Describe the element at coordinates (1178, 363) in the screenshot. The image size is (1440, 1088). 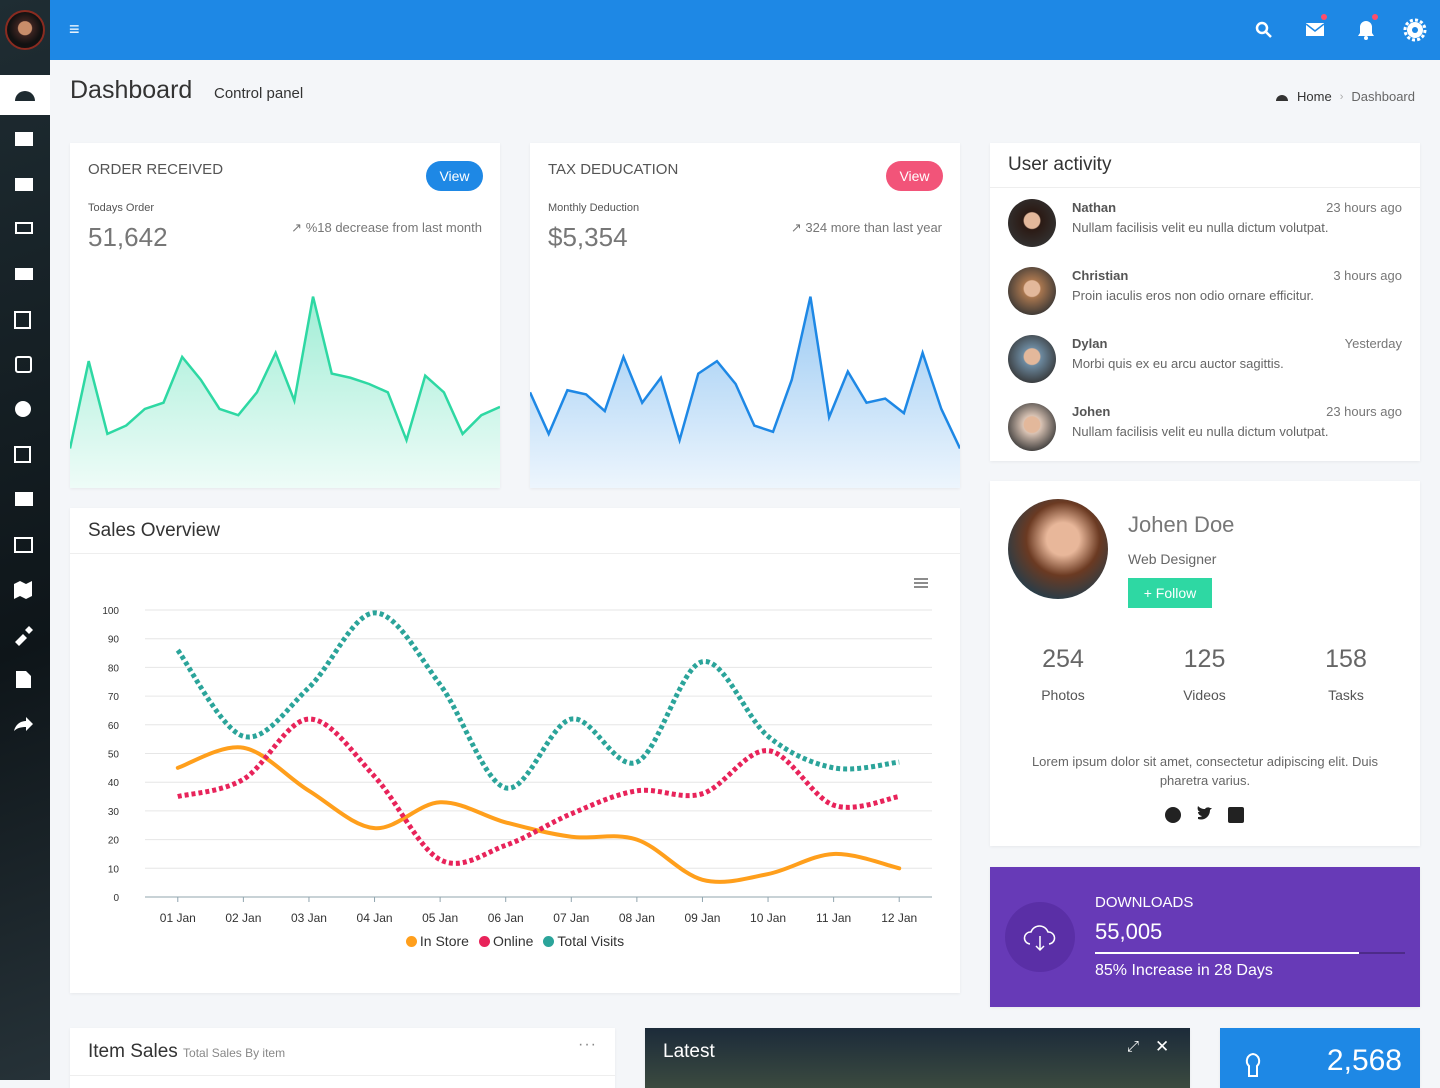
I see `activity-text: Morbi quis ex eu arcu auctor sagittis.` at that location.